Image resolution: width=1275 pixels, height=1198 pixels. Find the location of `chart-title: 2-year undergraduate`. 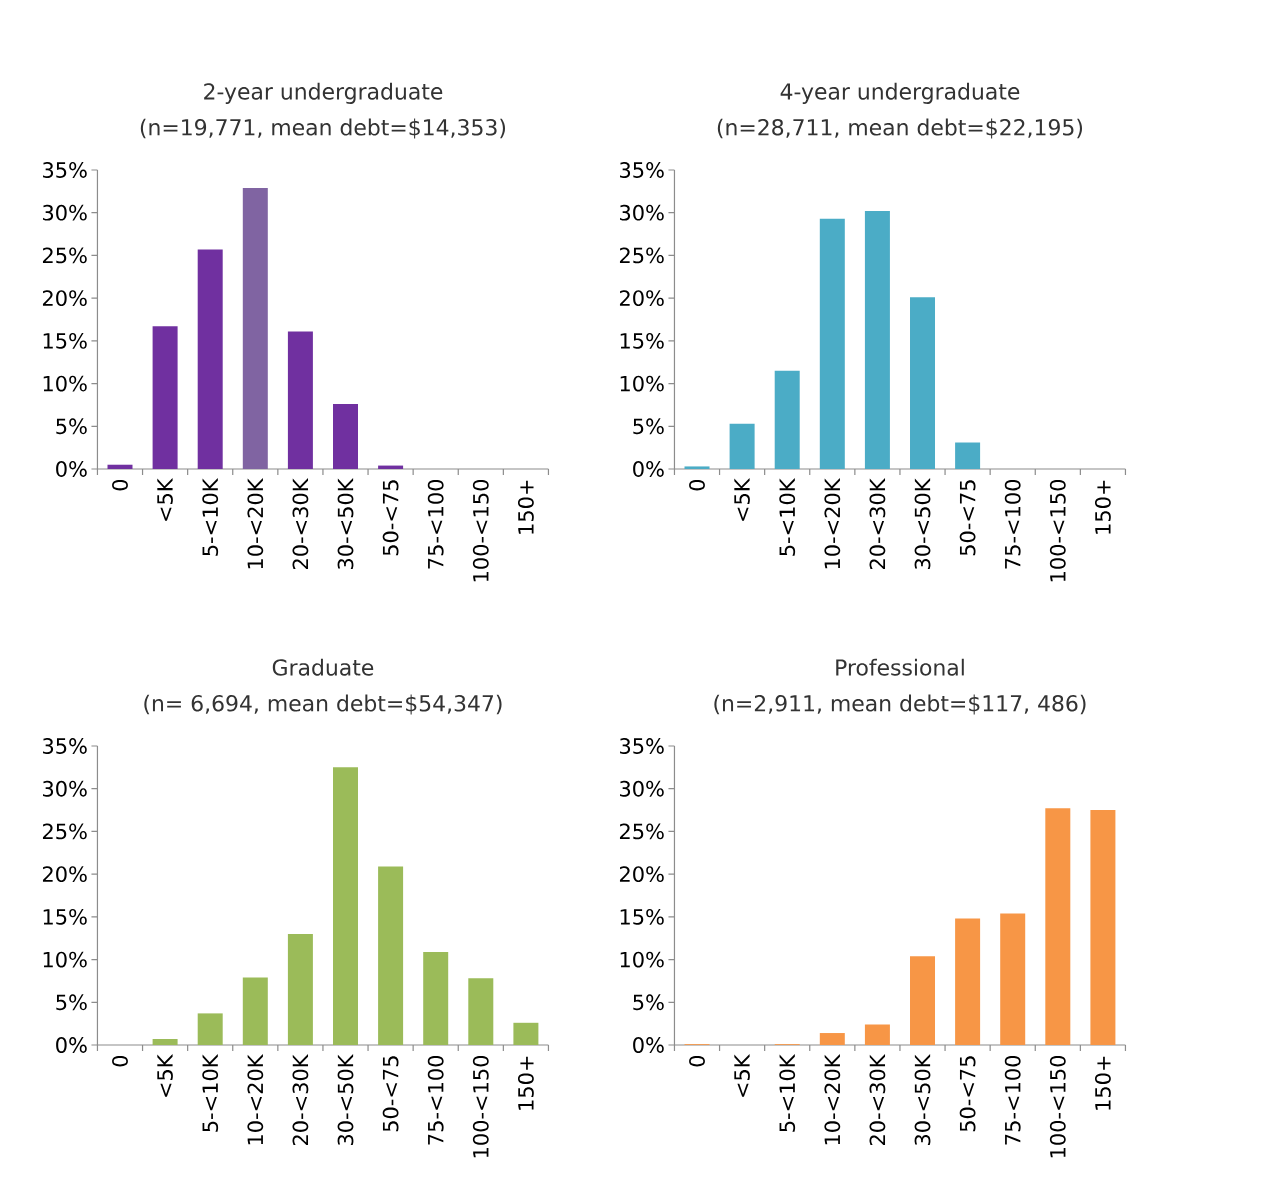

chart-title: 2-year undergraduate is located at coordinates (323, 93).